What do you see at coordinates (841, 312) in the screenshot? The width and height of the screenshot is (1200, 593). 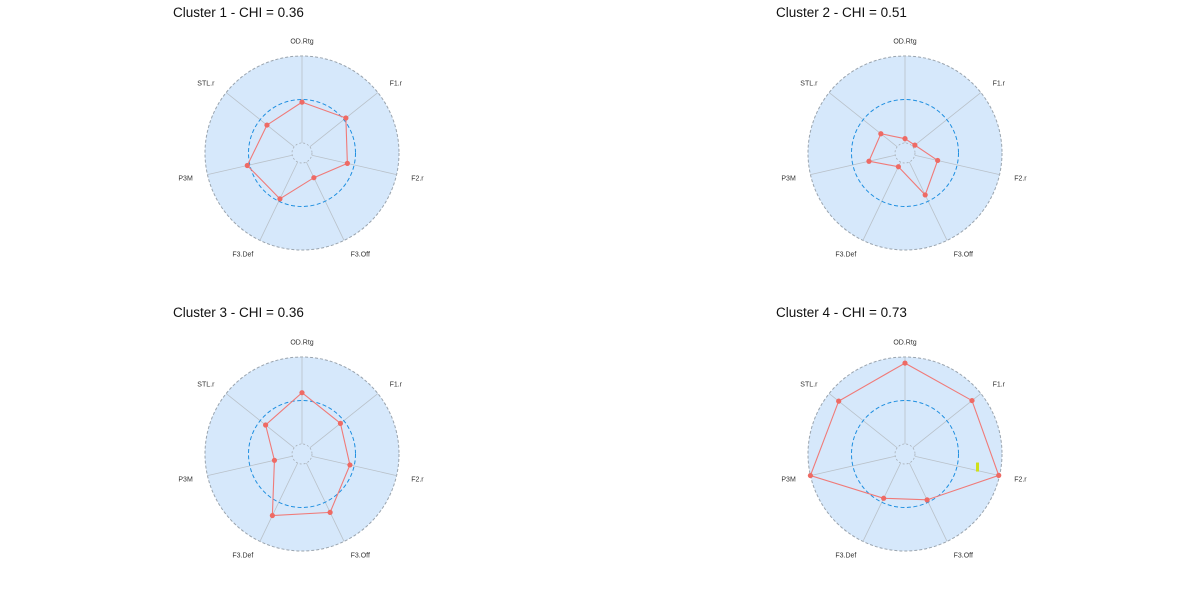 I see `cluster-4-title: Cluster 4 - CHI = 0.73` at bounding box center [841, 312].